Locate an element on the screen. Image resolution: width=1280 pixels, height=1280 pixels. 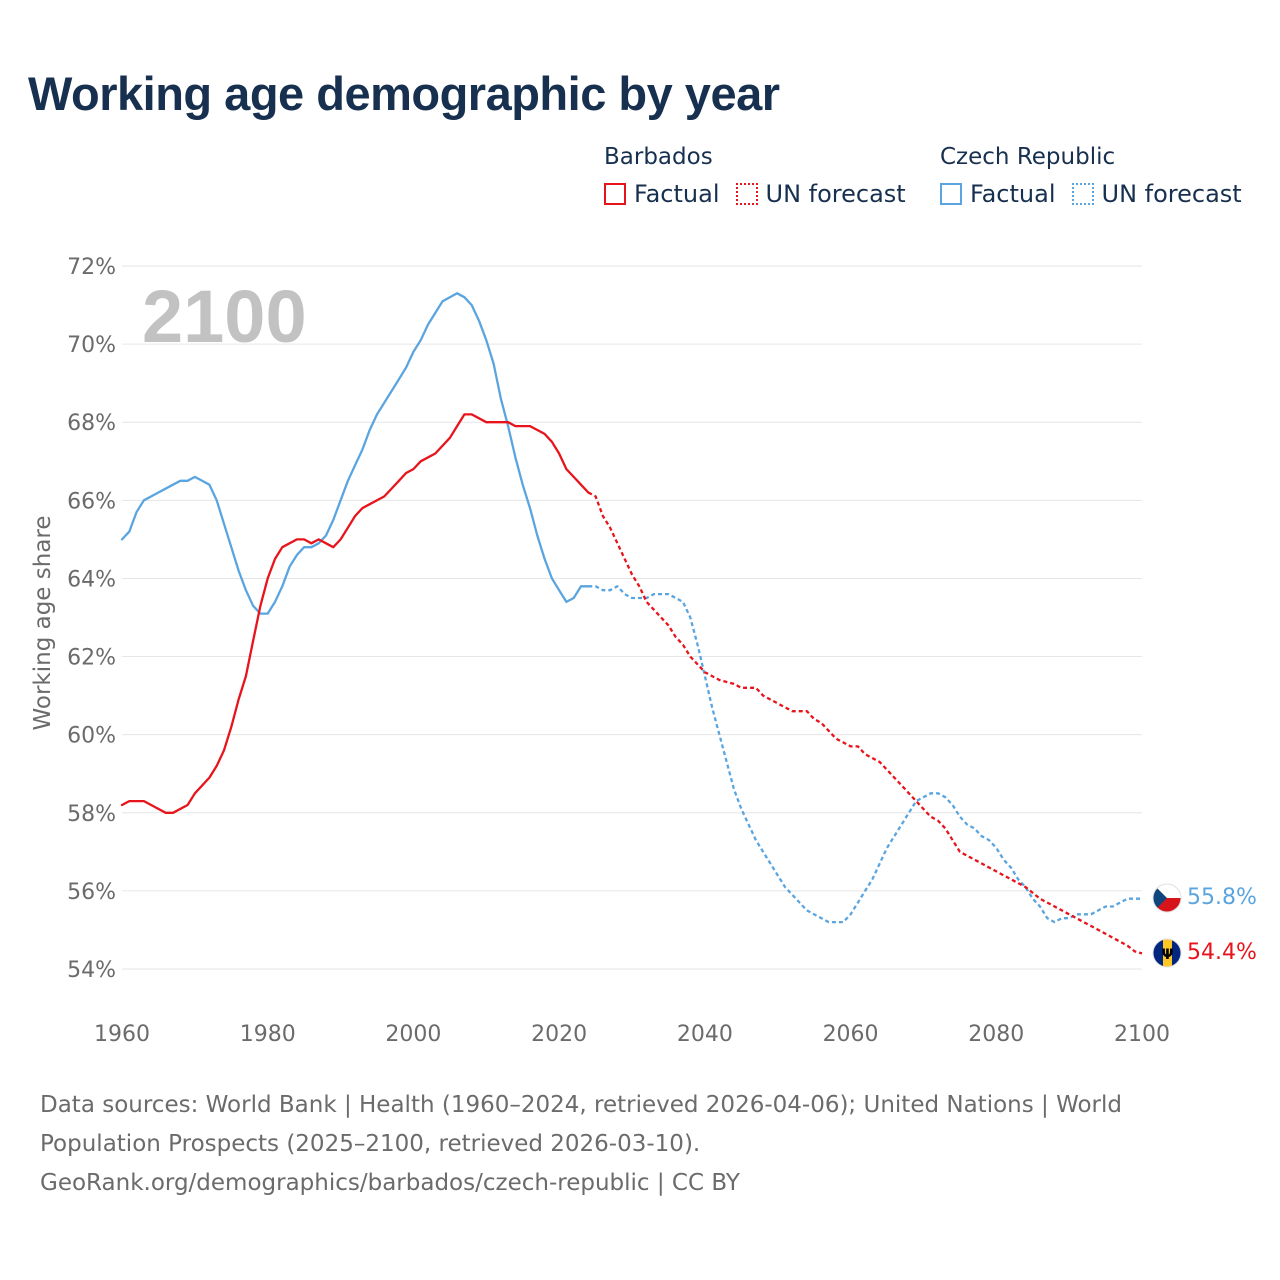
y-tick-label: 66% is located at coordinates (91, 501).